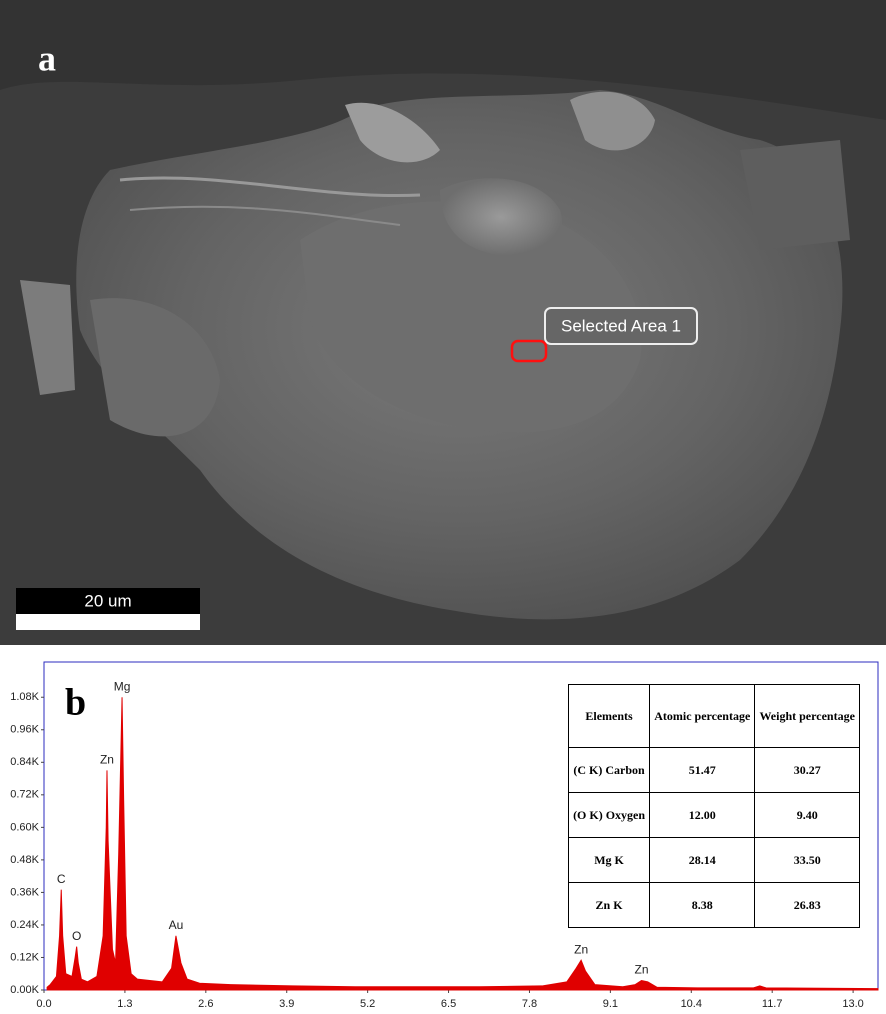 The image size is (886, 1014). I want to click on table-row: (O K) Oxygen 12.00 9.40, so click(713, 815).